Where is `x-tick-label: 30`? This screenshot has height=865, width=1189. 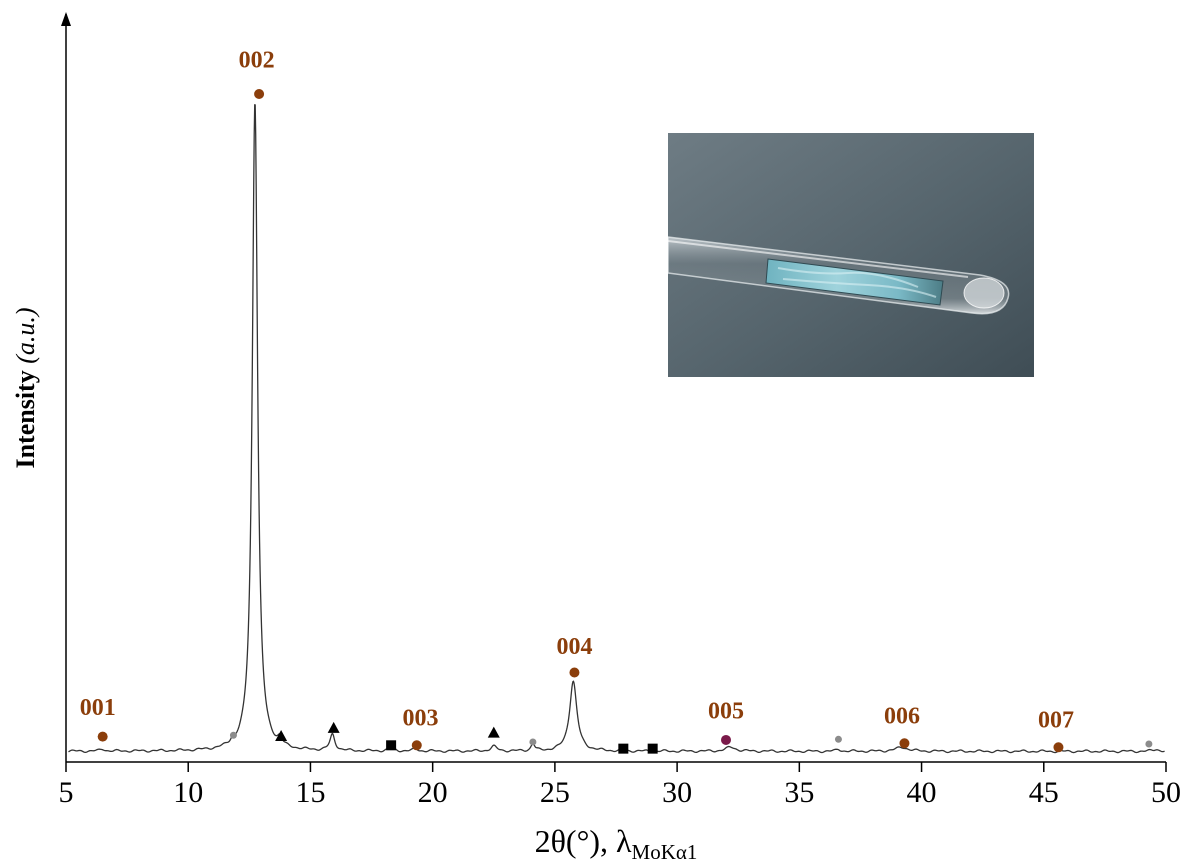
x-tick-label: 30 is located at coordinates (677, 792).